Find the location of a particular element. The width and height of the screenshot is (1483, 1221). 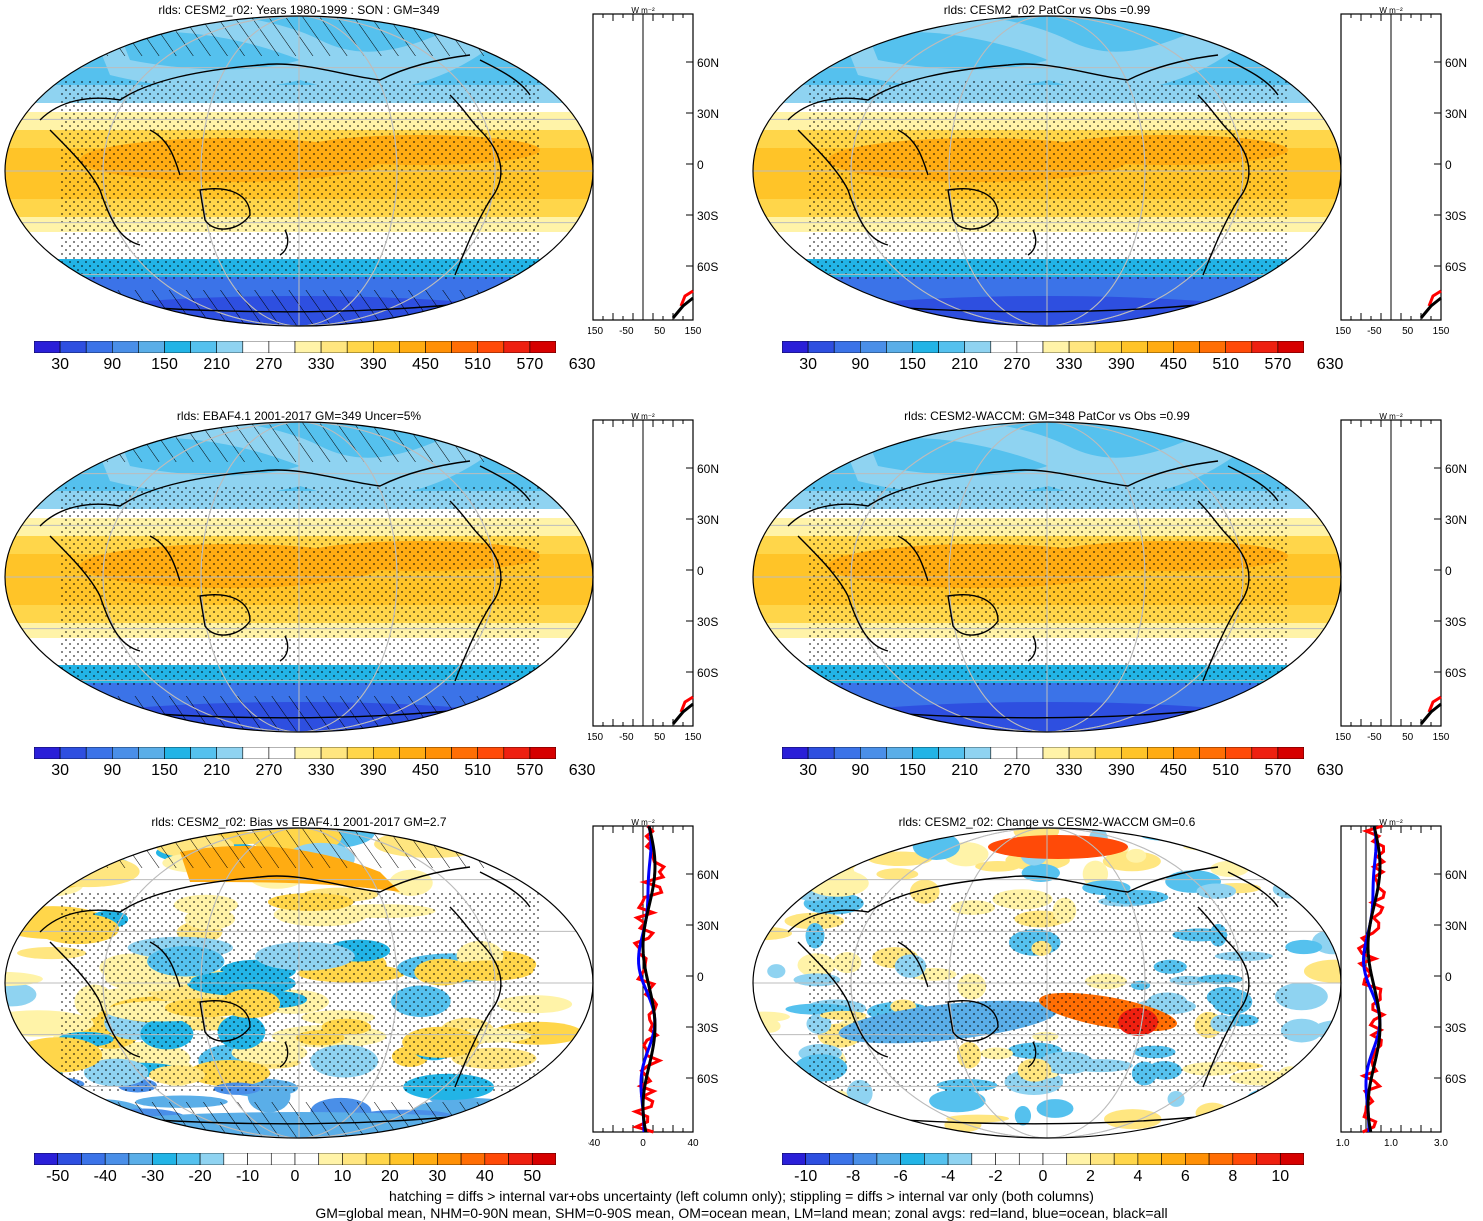

colorbar-label: 40 is located at coordinates (484, 1176).